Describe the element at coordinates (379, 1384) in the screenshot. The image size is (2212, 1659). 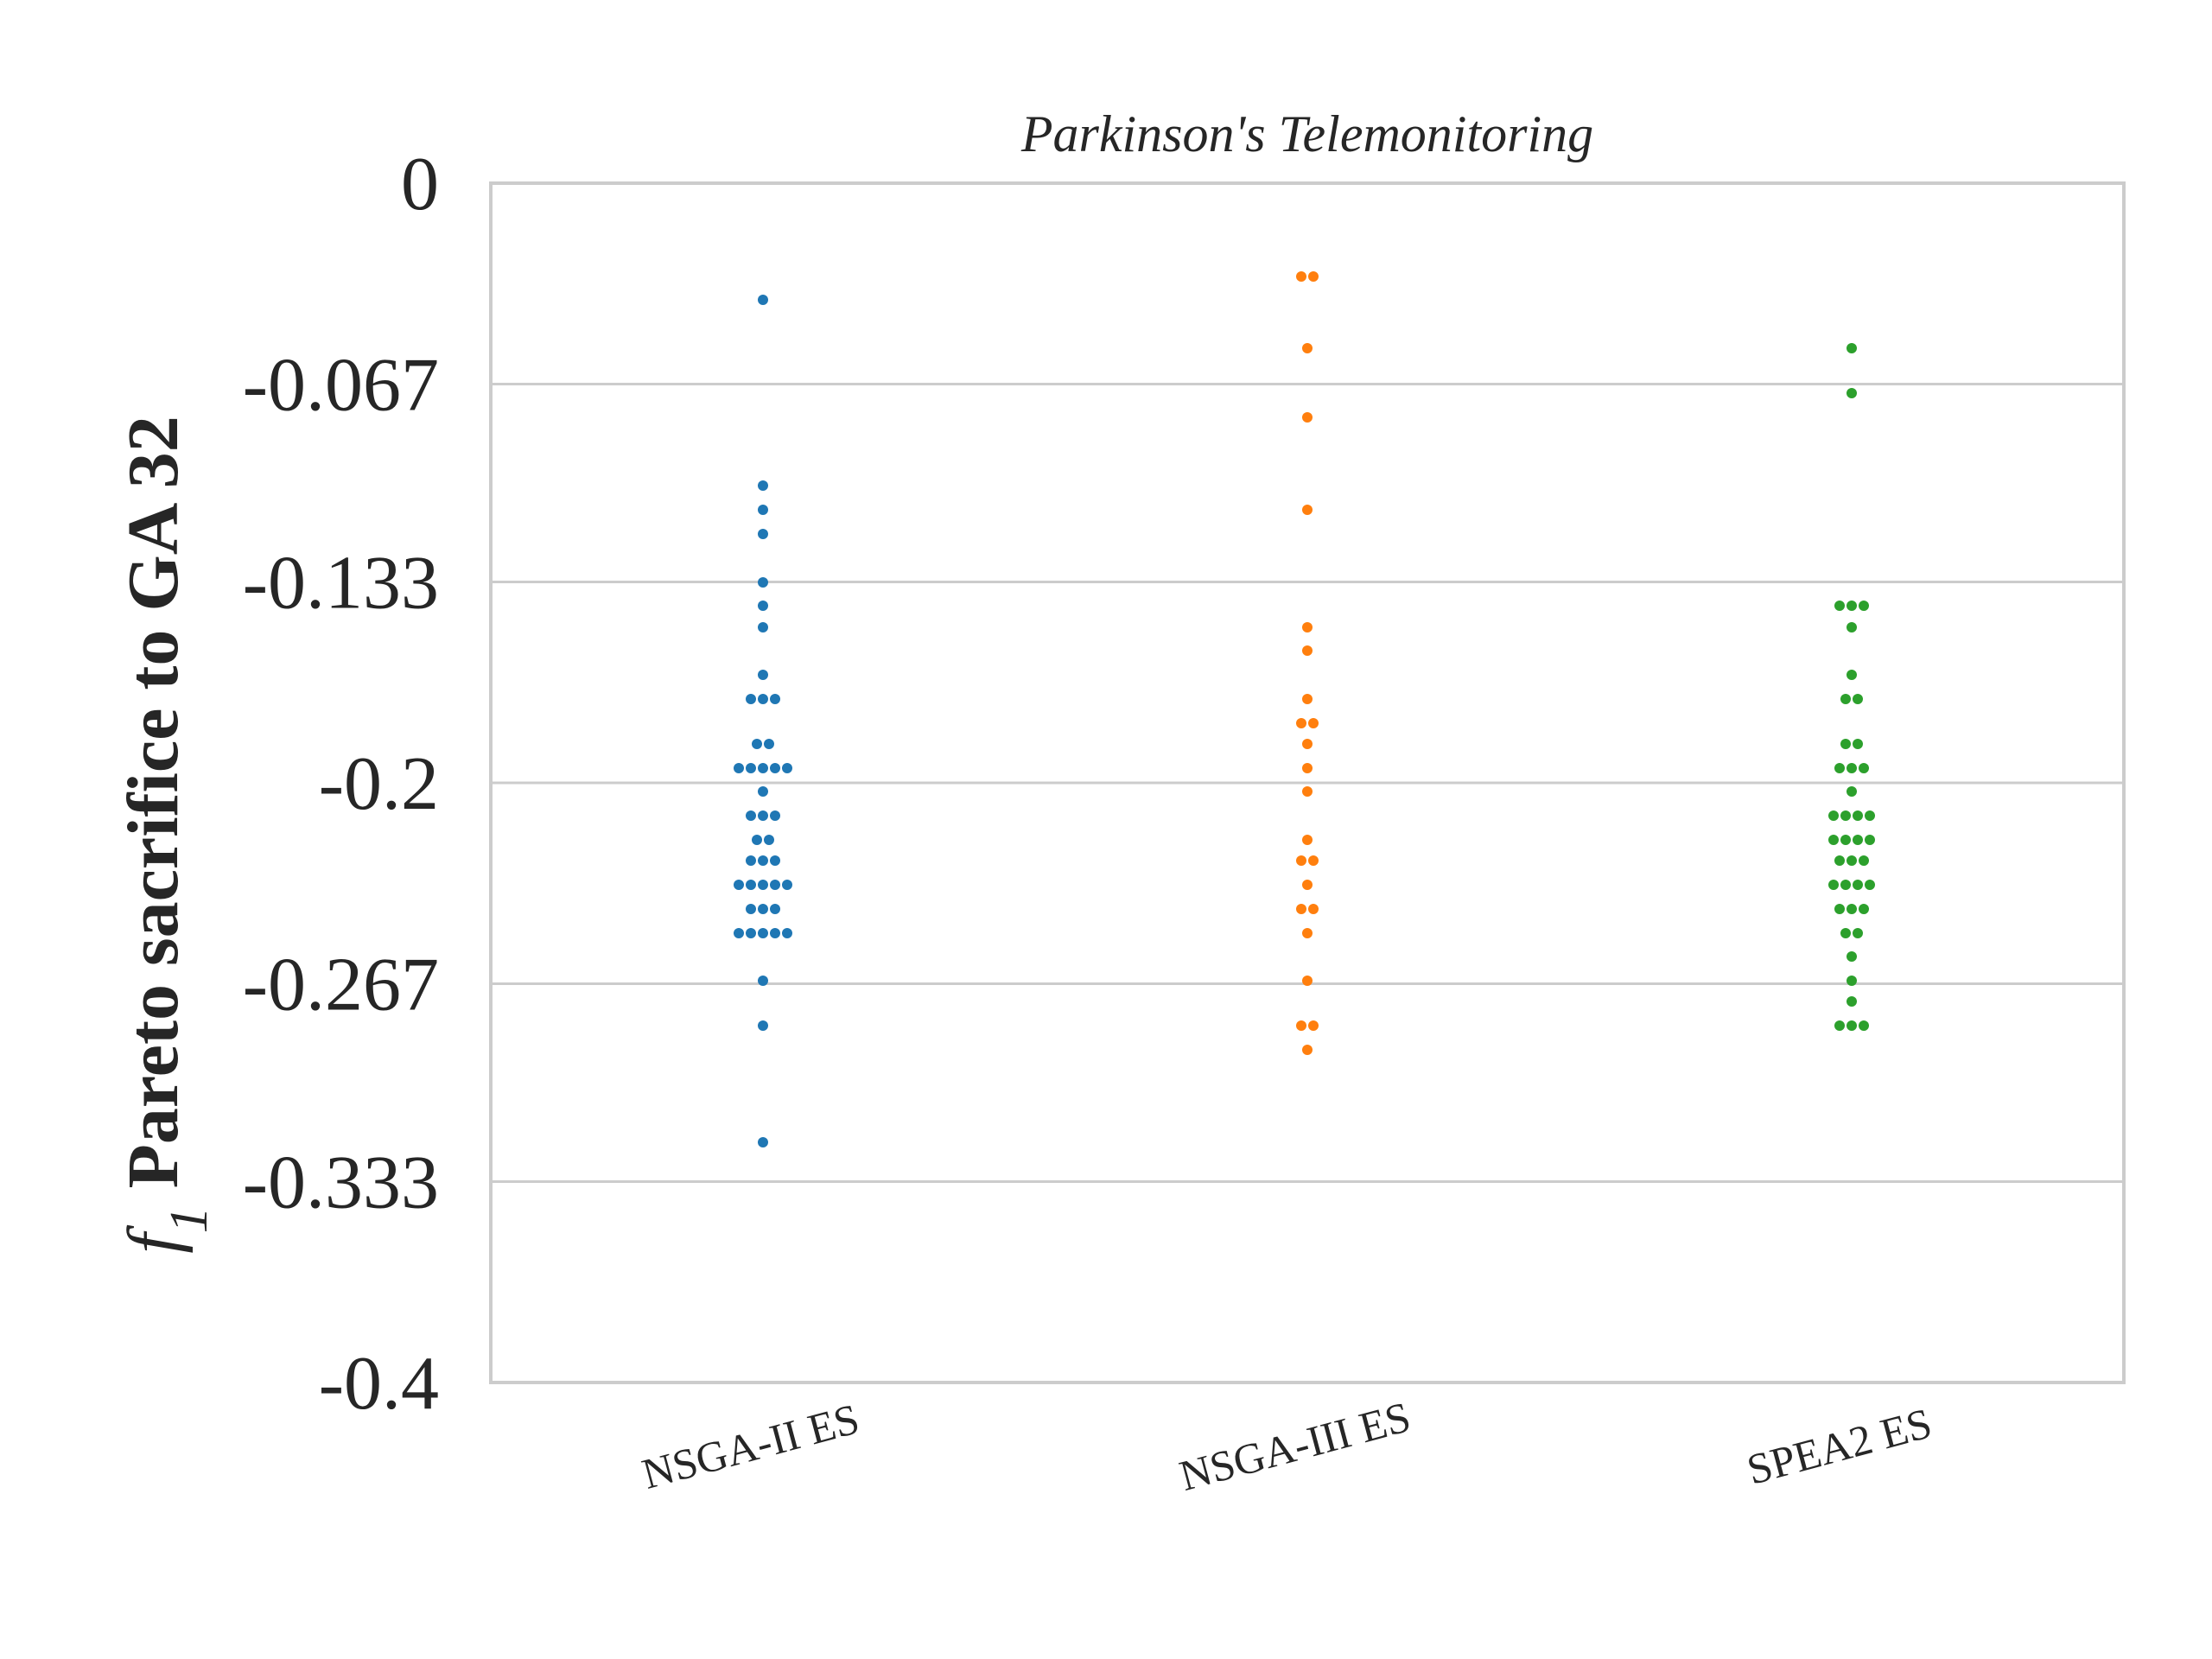
I see `y-tick-label: -0.4` at that location.